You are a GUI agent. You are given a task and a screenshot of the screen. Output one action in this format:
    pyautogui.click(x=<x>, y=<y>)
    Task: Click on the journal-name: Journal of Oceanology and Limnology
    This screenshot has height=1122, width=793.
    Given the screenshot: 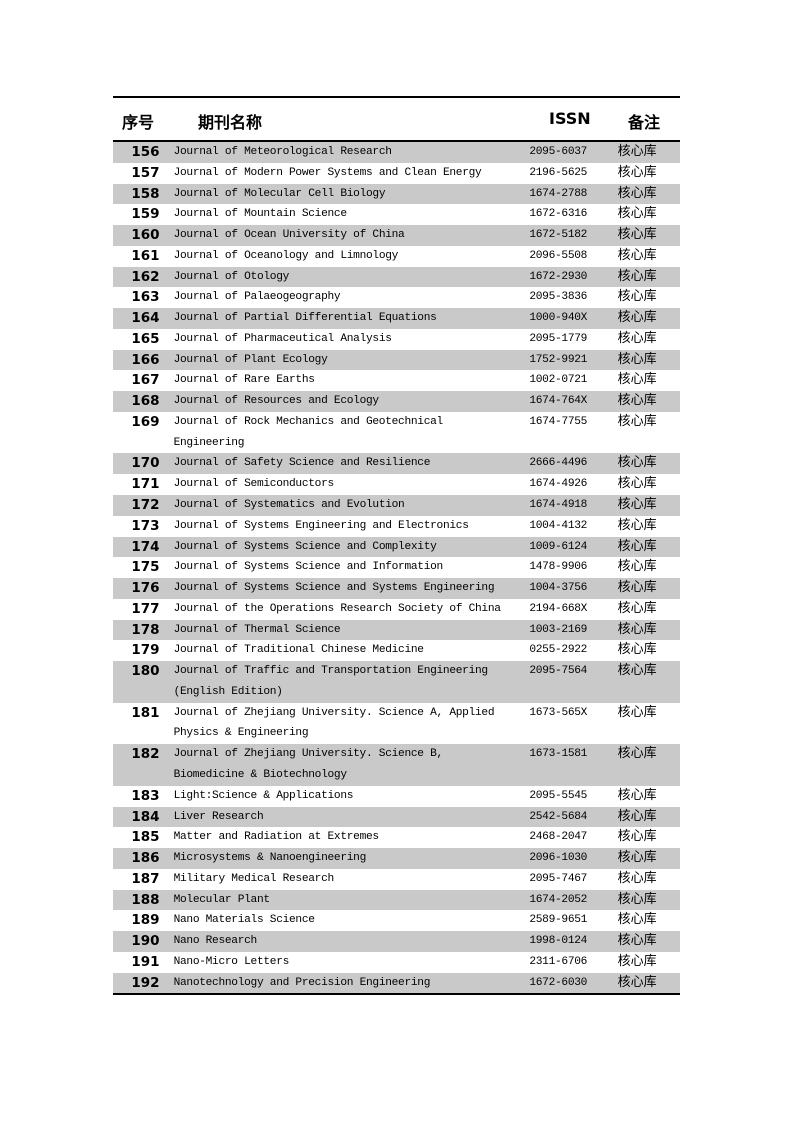 What is the action you would take?
    pyautogui.click(x=286, y=255)
    